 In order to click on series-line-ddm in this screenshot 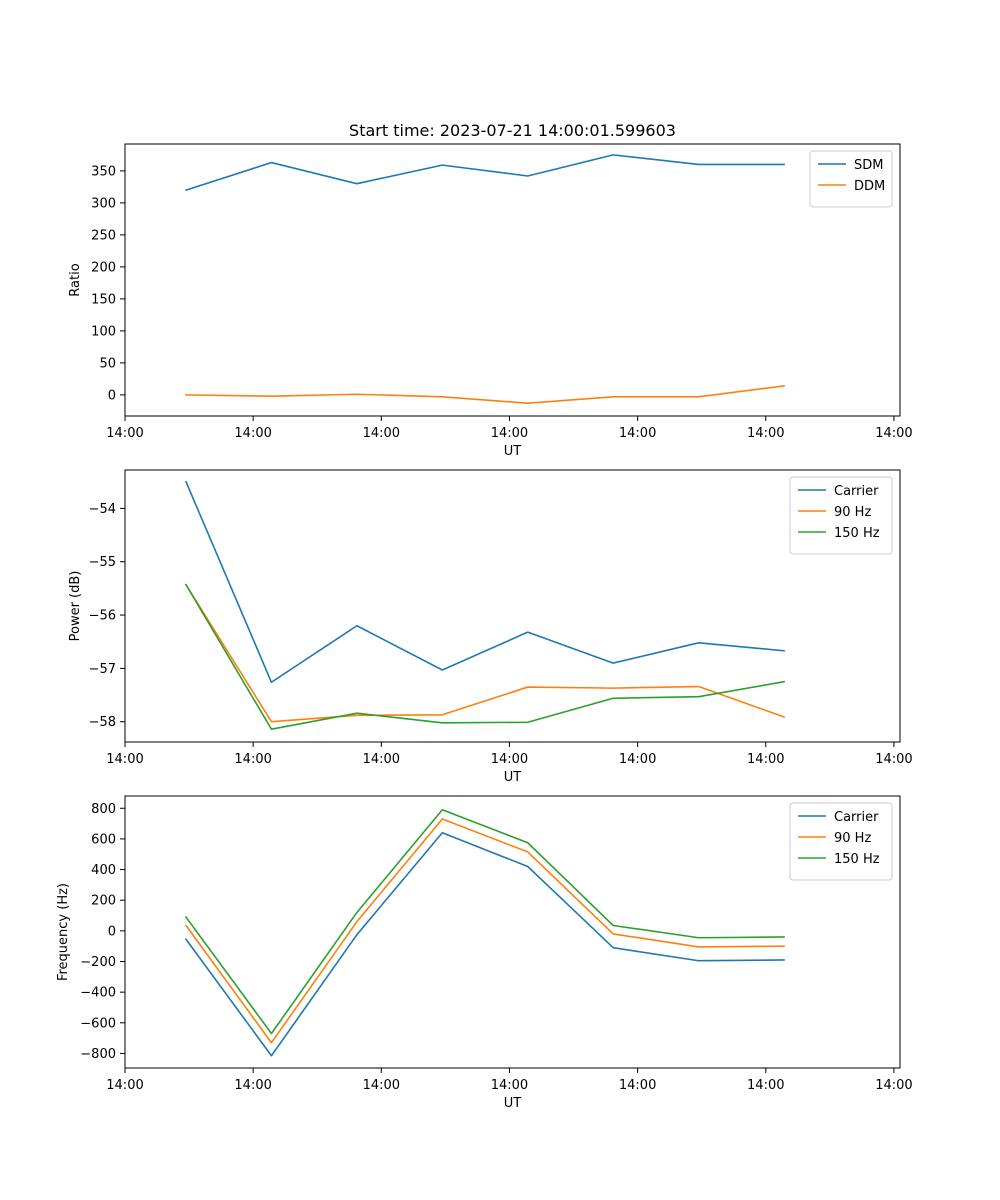, I will do `click(485, 395)`.